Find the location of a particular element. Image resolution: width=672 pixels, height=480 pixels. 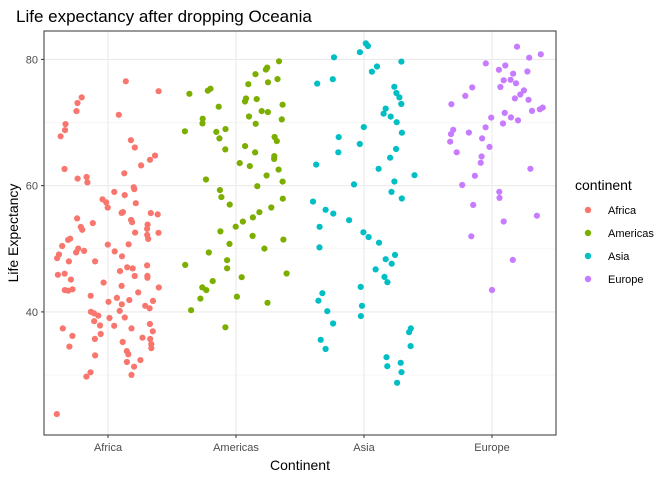

legend-label: Africa is located at coordinates (622, 211).